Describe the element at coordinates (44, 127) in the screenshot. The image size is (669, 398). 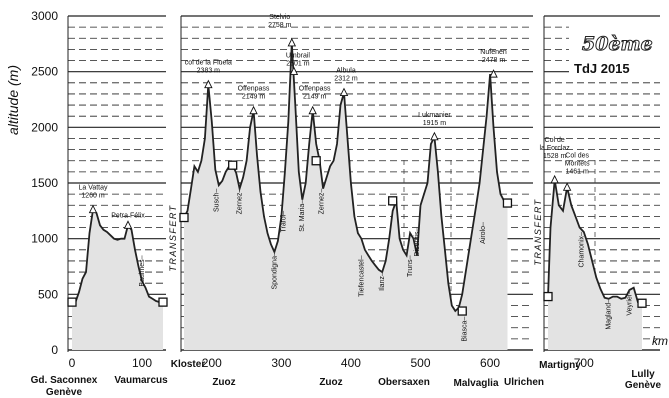
I see `y-tick-label: 2000` at that location.